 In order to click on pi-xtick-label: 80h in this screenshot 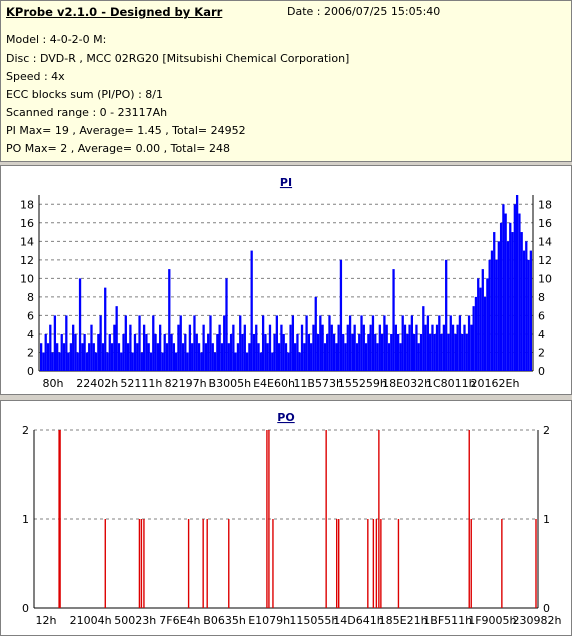, I will do `click(53, 383)`.